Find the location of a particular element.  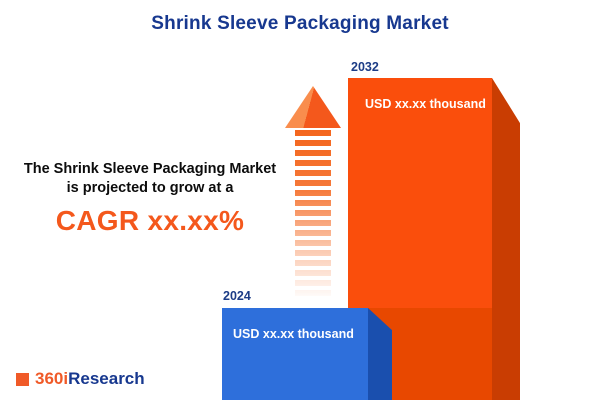

arrow-up-icon is located at coordinates (313, 107).